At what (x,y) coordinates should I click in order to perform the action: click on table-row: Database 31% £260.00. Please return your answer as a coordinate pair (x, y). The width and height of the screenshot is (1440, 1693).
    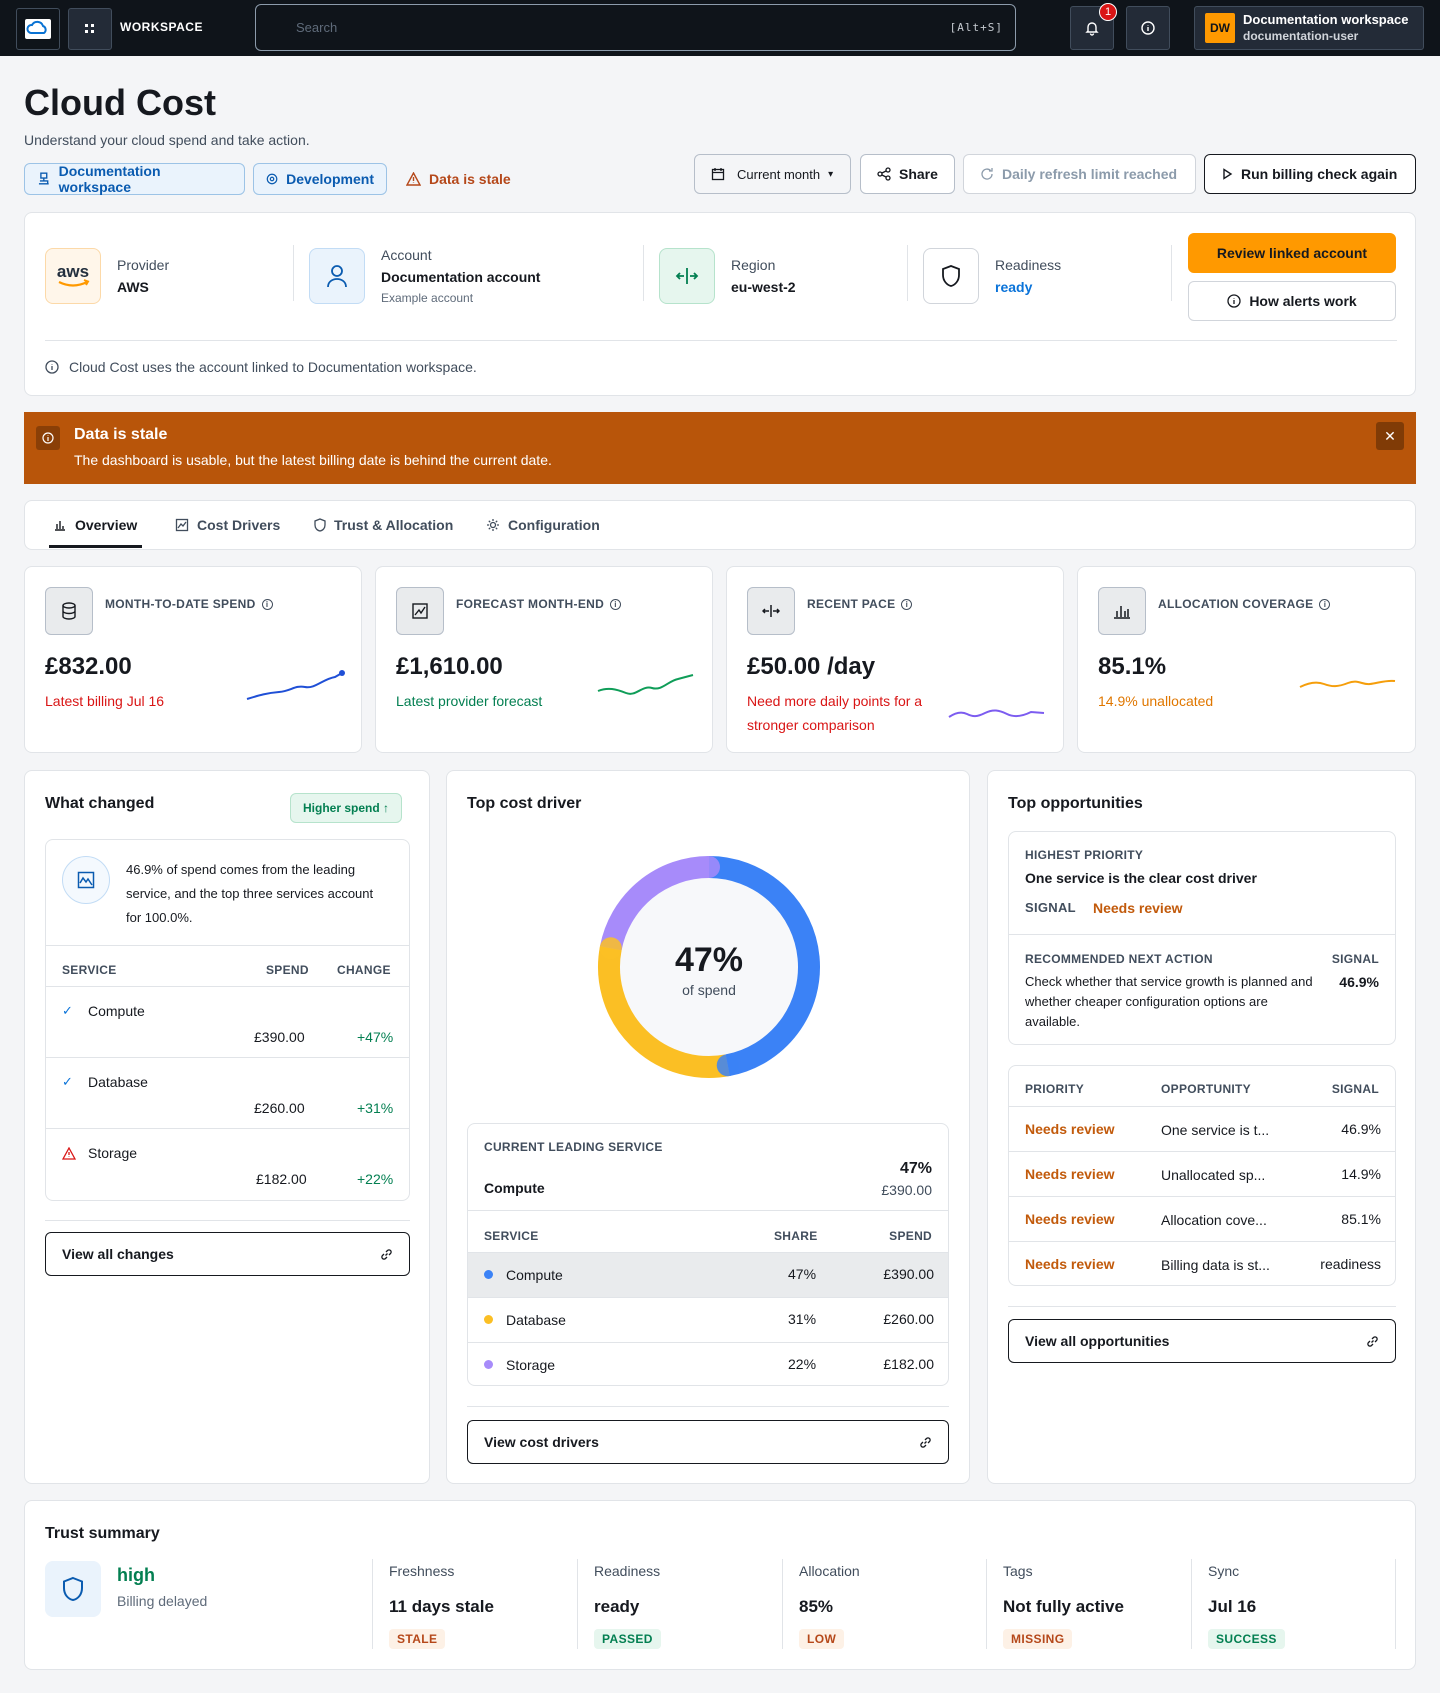
    Looking at the image, I should click on (708, 1320).